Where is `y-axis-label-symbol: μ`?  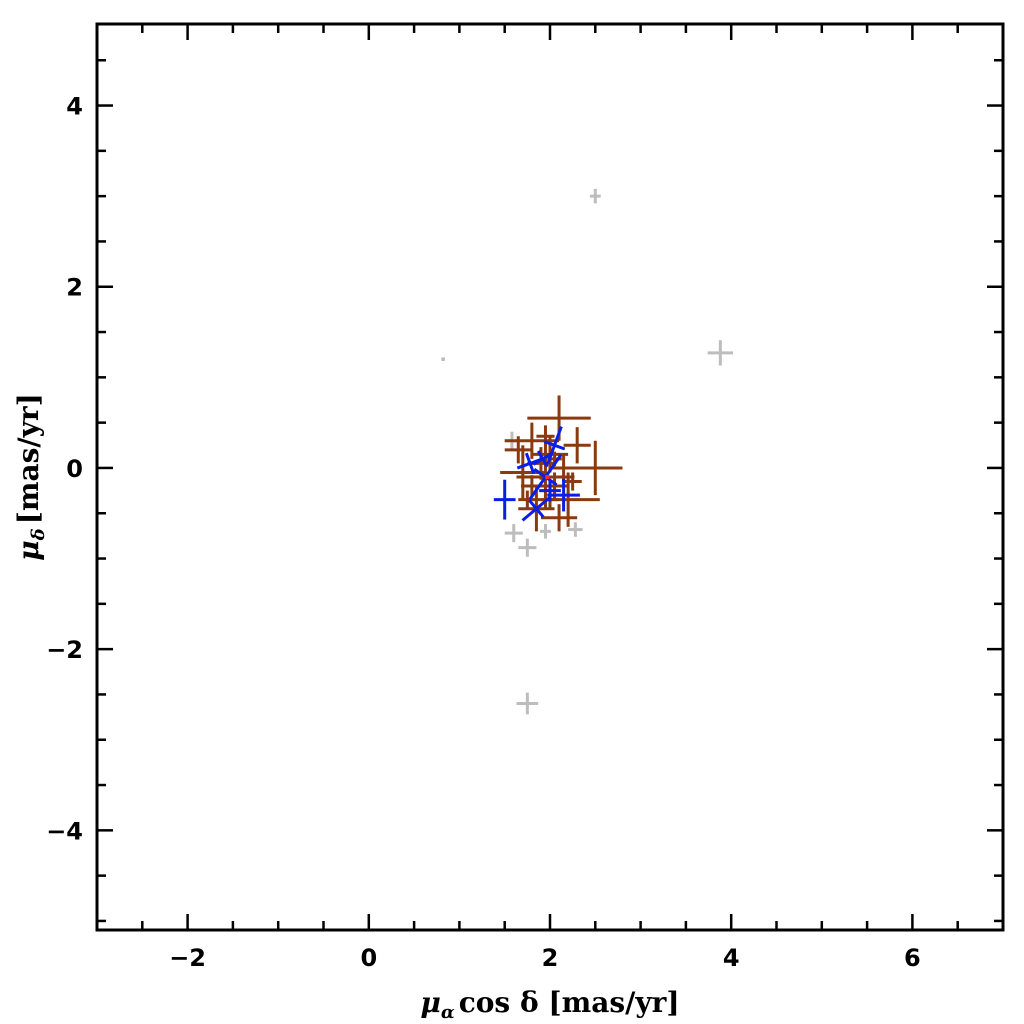 y-axis-label-symbol: μ is located at coordinates (28, 550).